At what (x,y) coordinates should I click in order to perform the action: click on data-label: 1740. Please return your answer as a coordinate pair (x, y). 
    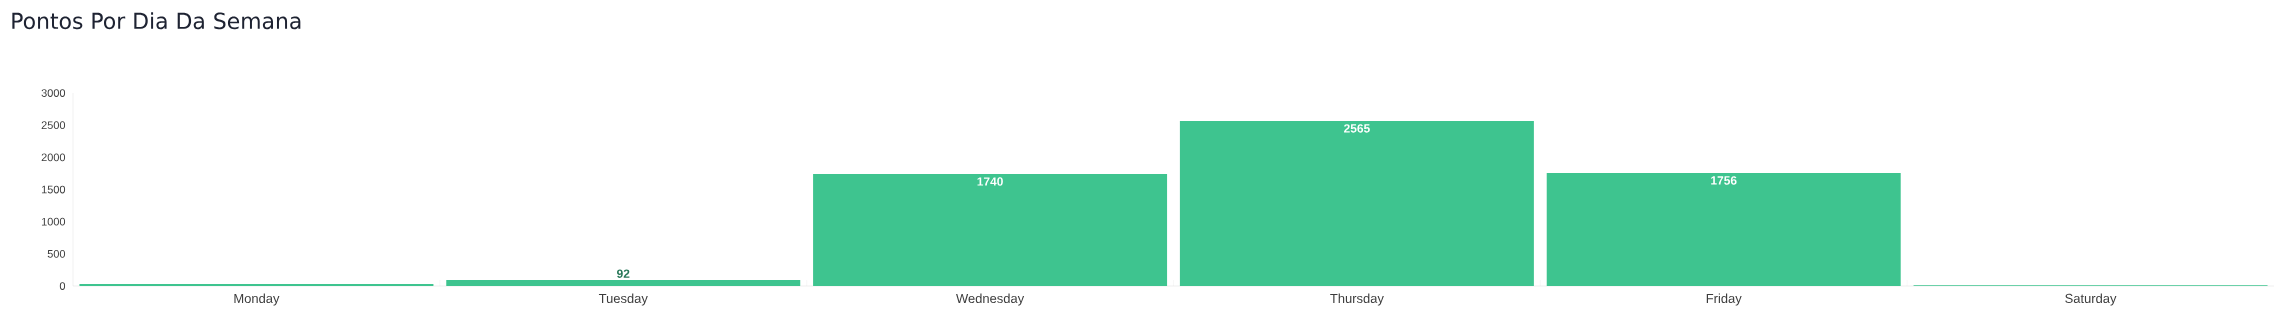
    Looking at the image, I should click on (990, 181).